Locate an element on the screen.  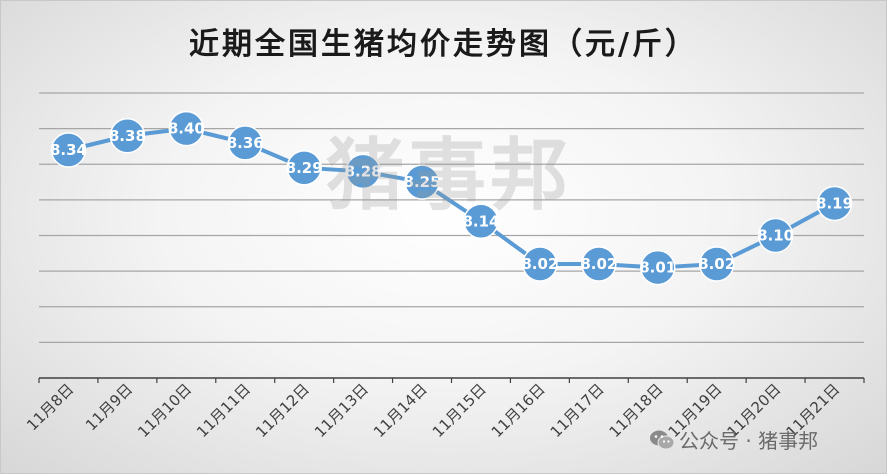
x-tick-label: 11月16日 is located at coordinates (518, 410).